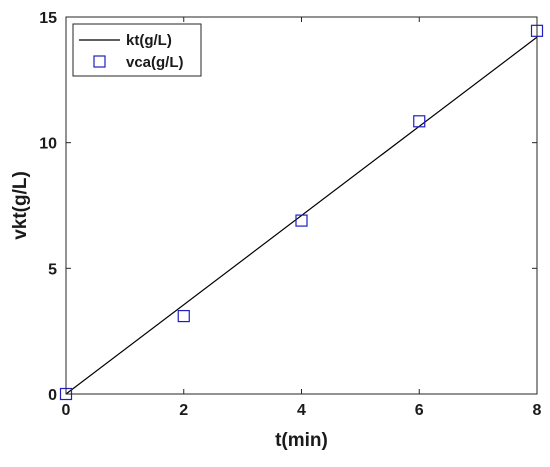 Image resolution: width=550 pixels, height=467 pixels. What do you see at coordinates (419, 410) in the screenshot?
I see `x-tick-label: 6` at bounding box center [419, 410].